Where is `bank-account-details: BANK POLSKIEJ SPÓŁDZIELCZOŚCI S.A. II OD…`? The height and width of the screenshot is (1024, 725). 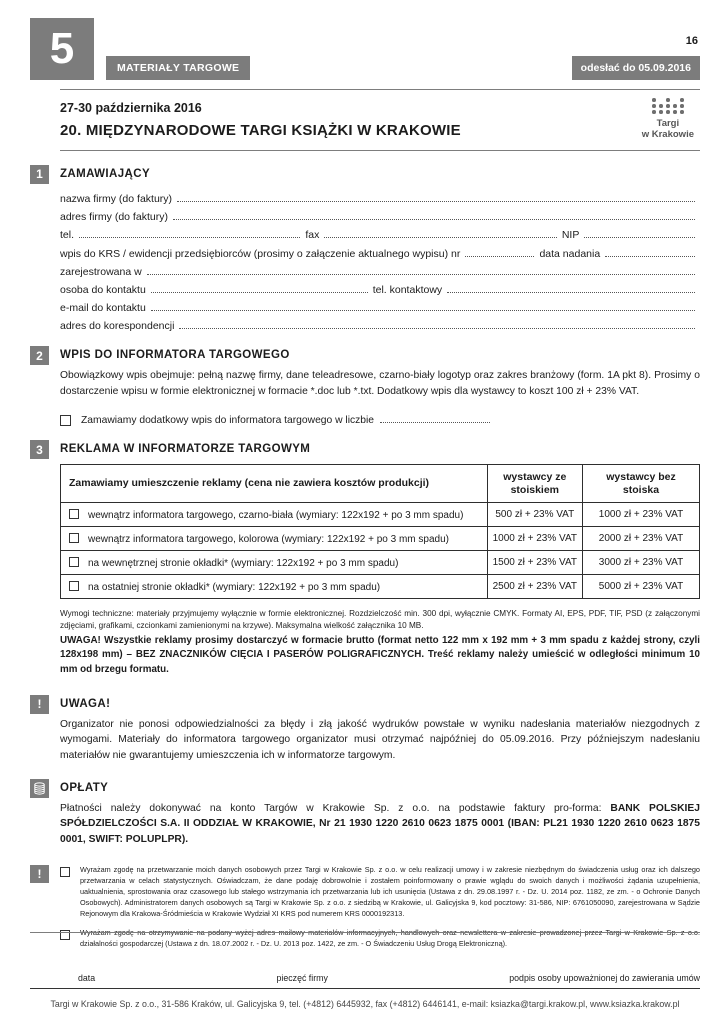
bank-account-details: BANK POLSKIEJ SPÓŁDZIELCZOŚCI S.A. II OD… is located at coordinates (380, 824).